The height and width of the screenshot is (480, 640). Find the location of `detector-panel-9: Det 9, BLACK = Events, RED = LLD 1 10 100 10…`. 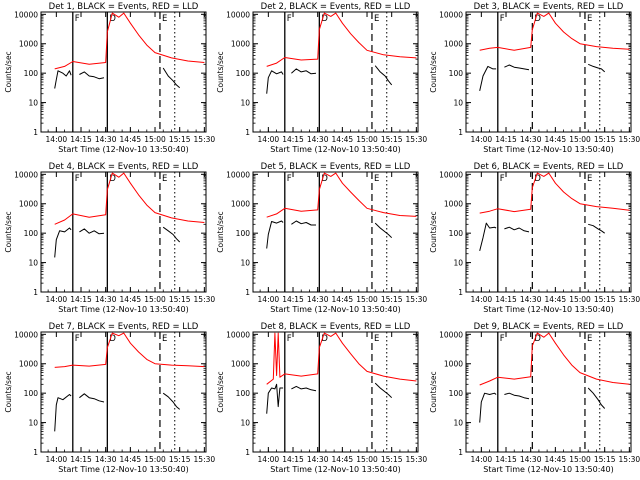

detector-panel-9: Det 9, BLACK = Events, RED = LLD 1 10 100 10… is located at coordinates (534, 398).